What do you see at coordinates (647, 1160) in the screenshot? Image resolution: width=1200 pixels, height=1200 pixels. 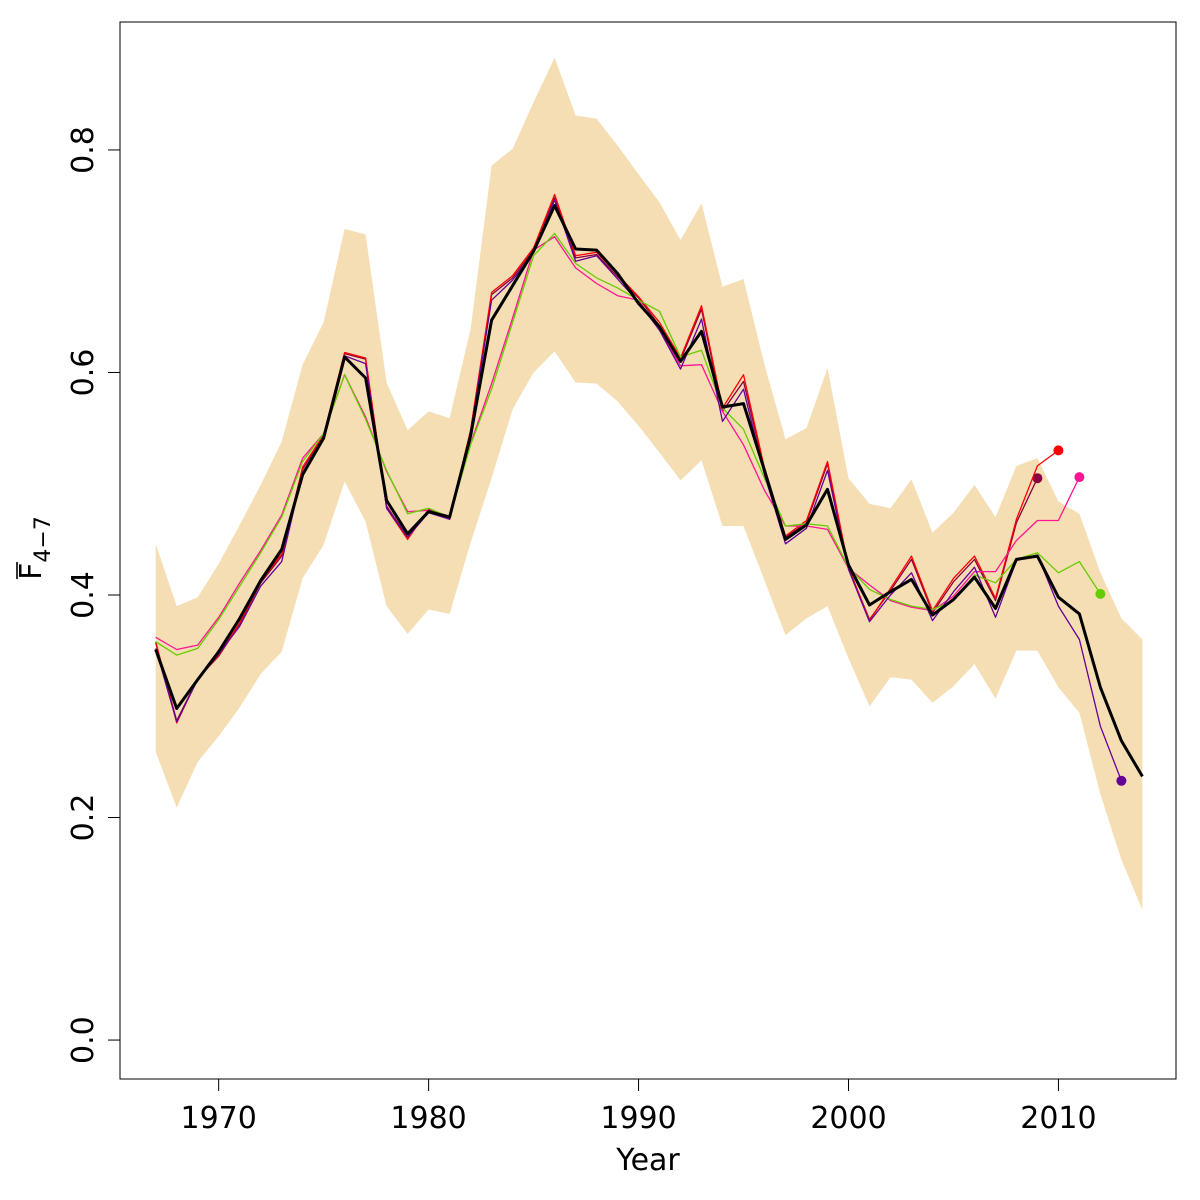 I see `x-axis-title: Year` at bounding box center [647, 1160].